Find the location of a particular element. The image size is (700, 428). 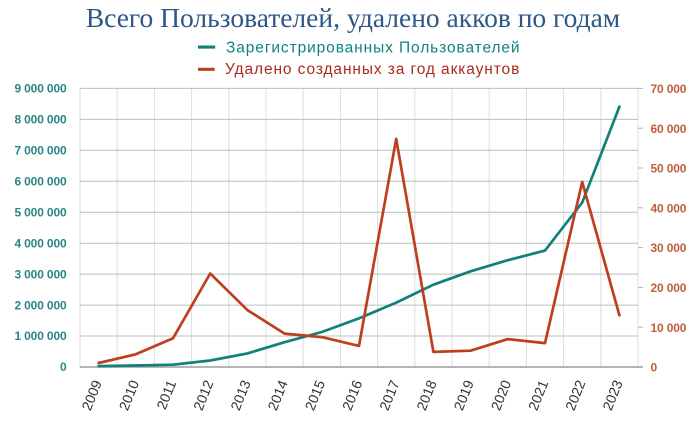

svg-text: 10 000 is located at coordinates (669, 328).